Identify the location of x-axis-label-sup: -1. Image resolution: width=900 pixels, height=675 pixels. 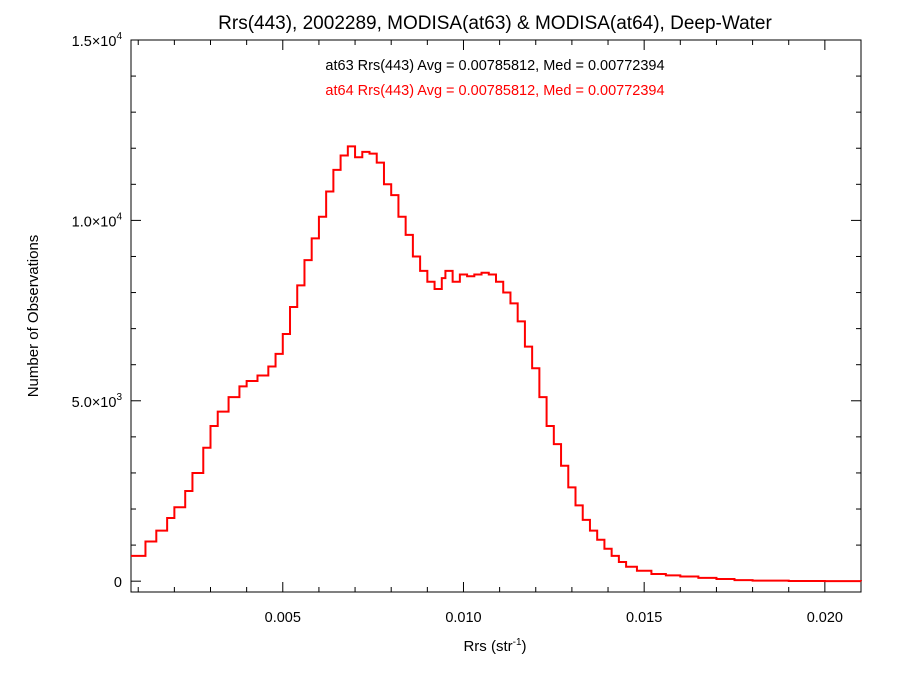
(517, 642).